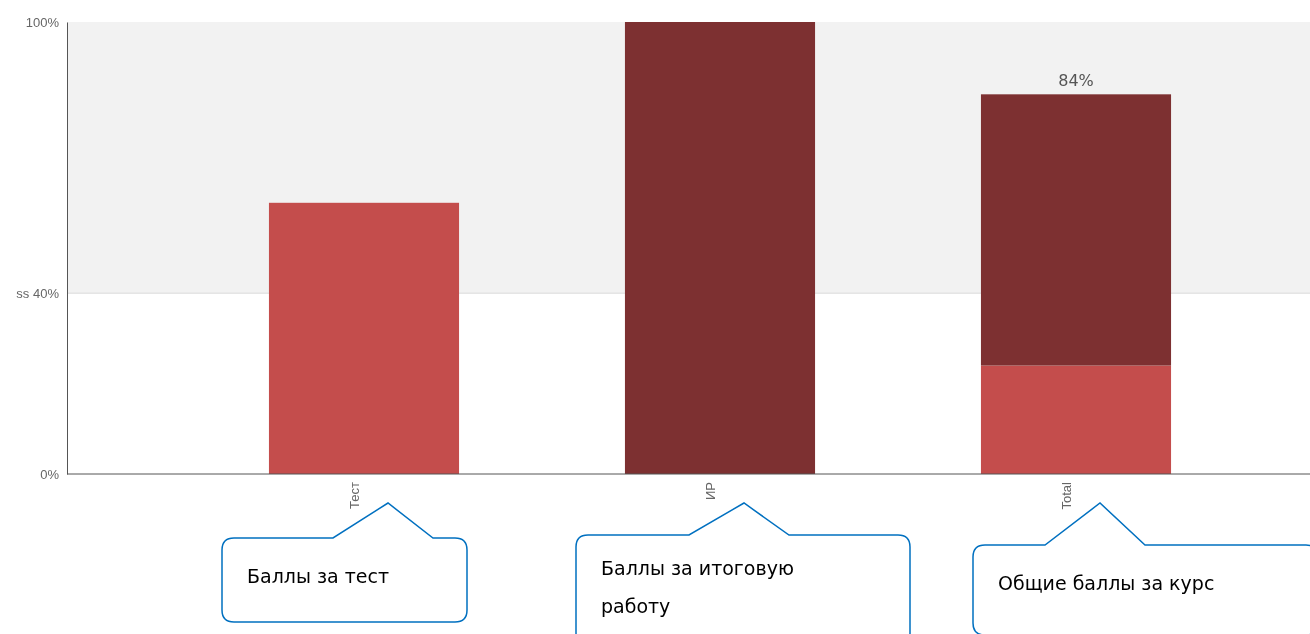 The width and height of the screenshot is (1310, 634). Describe the element at coordinates (50, 474) in the screenshot. I see `y-tick-label: 0%` at that location.